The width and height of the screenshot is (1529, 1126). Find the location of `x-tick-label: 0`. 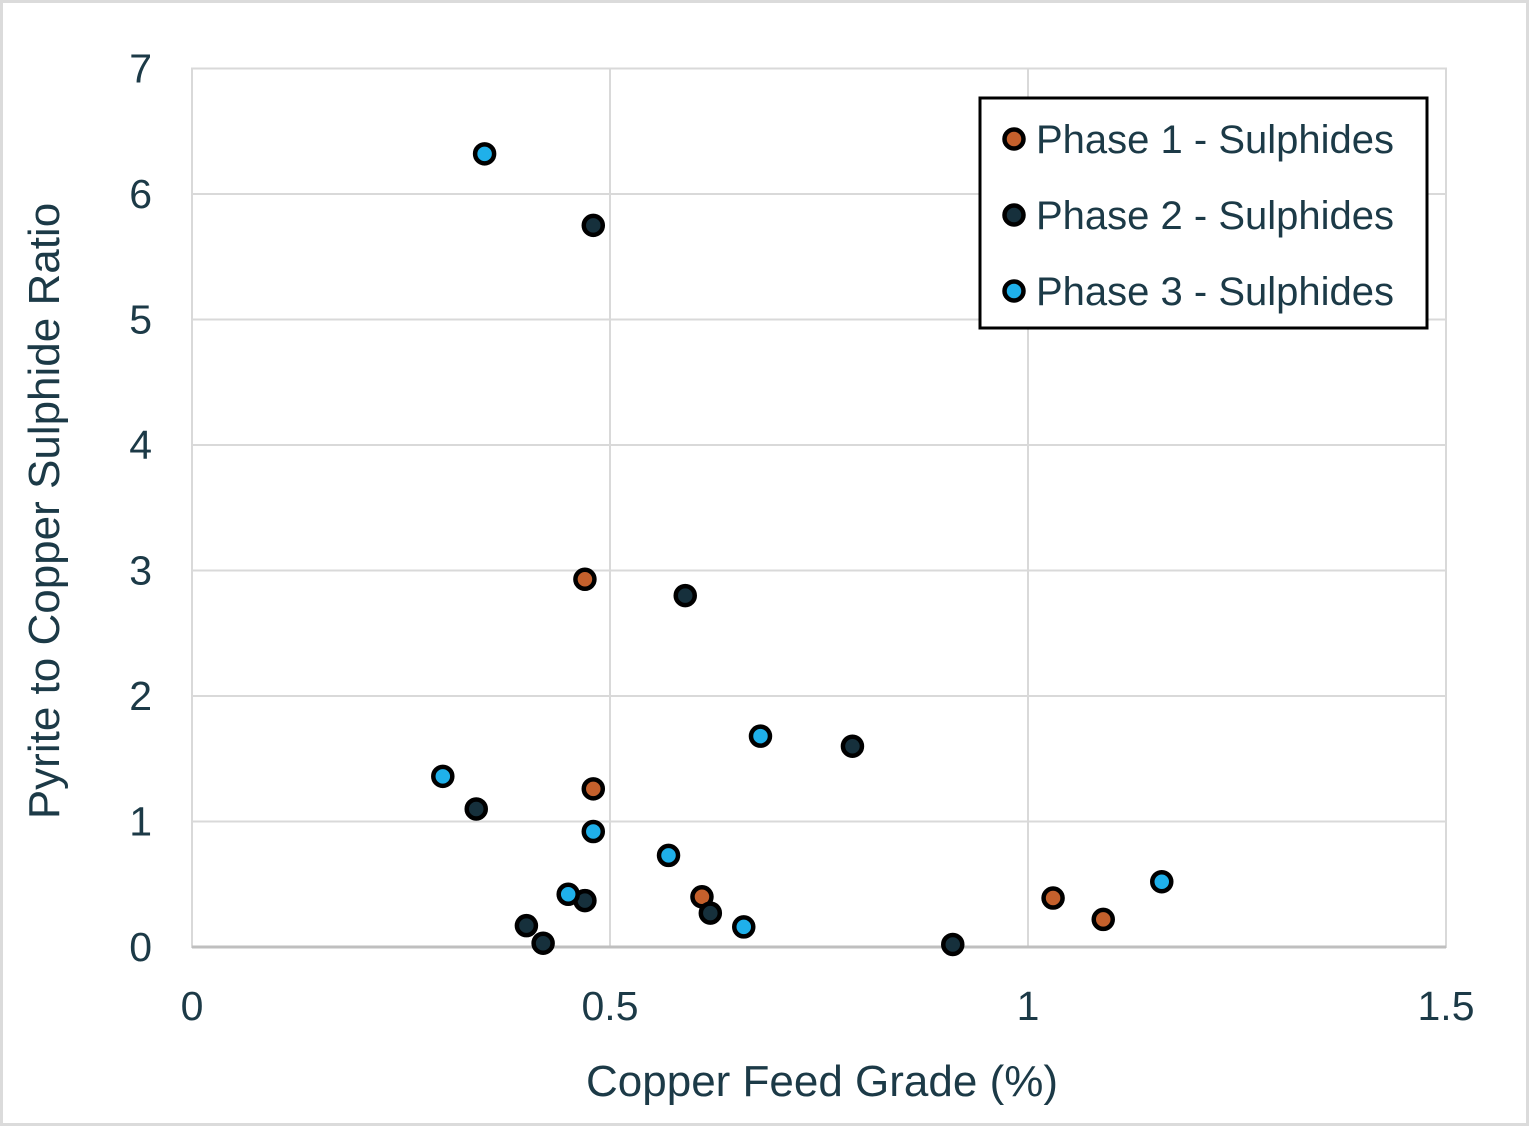

x-tick-label: 0 is located at coordinates (192, 1006).